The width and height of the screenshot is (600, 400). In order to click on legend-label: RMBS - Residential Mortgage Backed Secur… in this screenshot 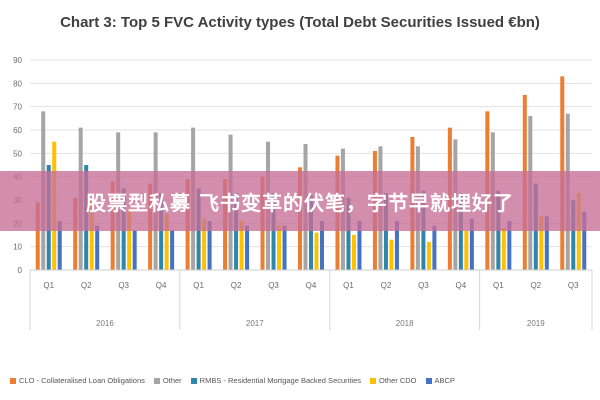, I will do `click(280, 380)`.